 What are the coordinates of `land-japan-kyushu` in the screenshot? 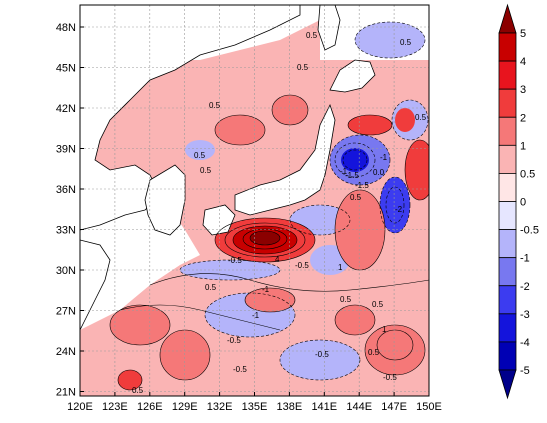 It's located at (219, 220).